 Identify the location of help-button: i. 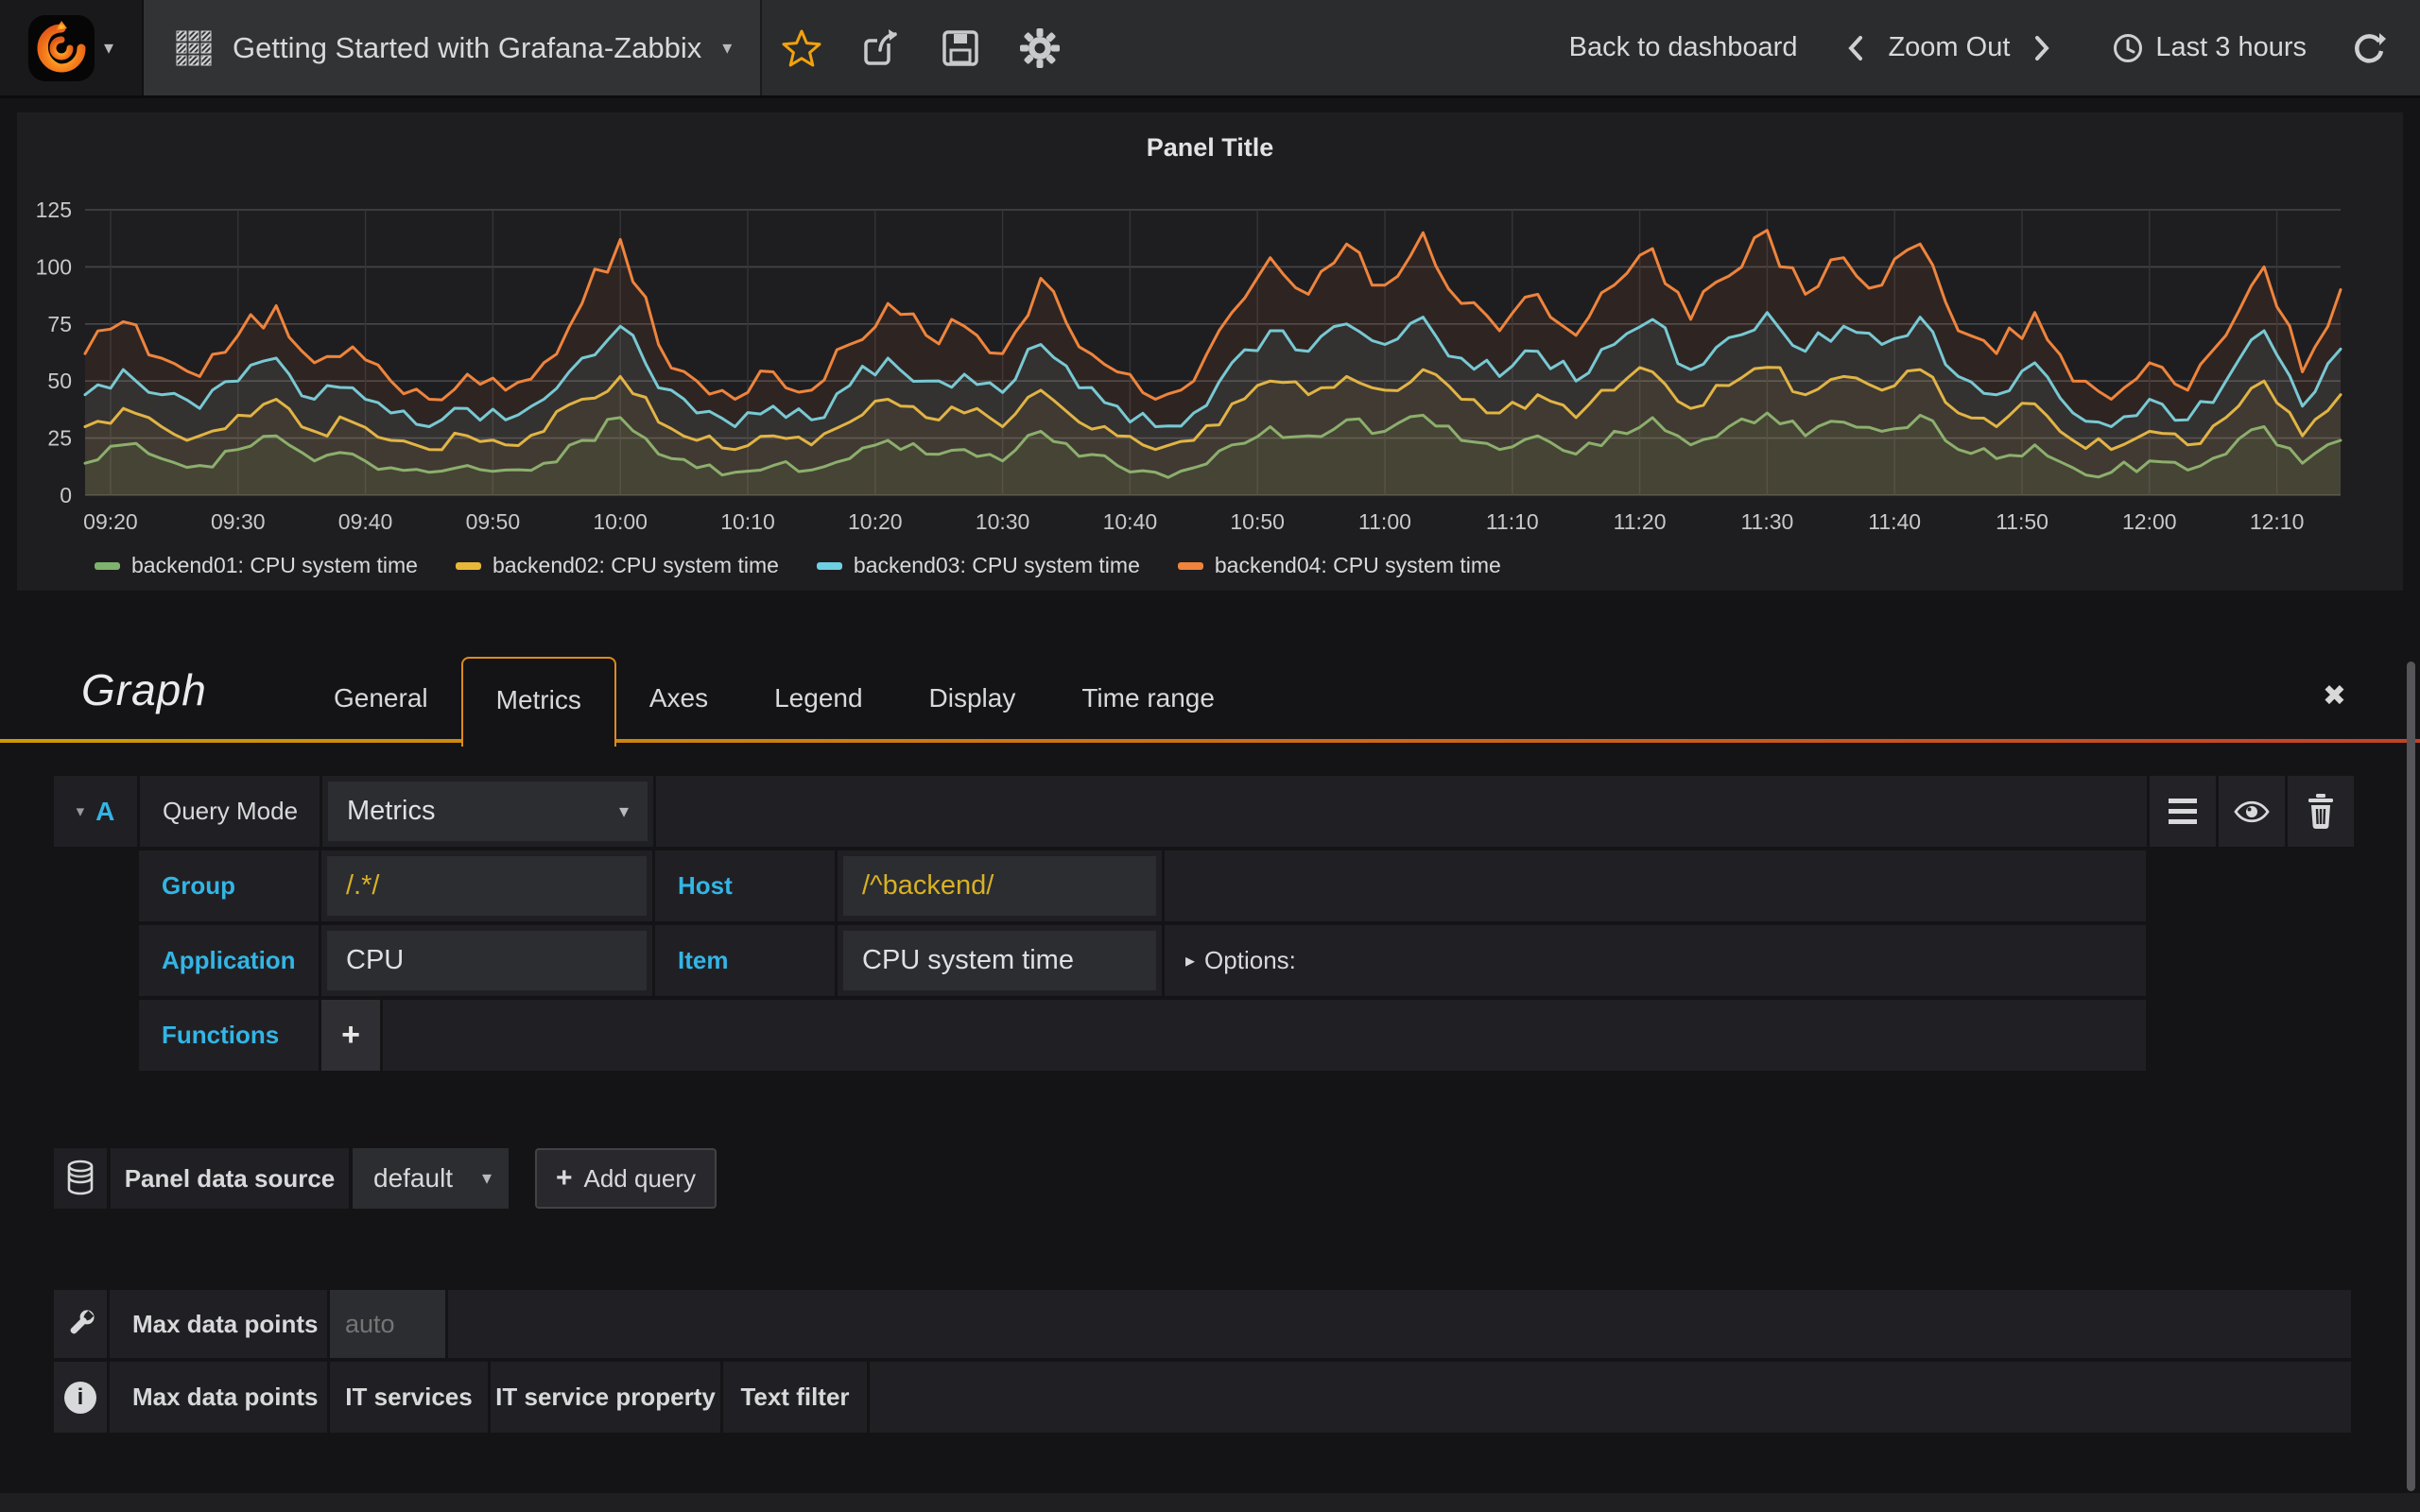
(80, 1397).